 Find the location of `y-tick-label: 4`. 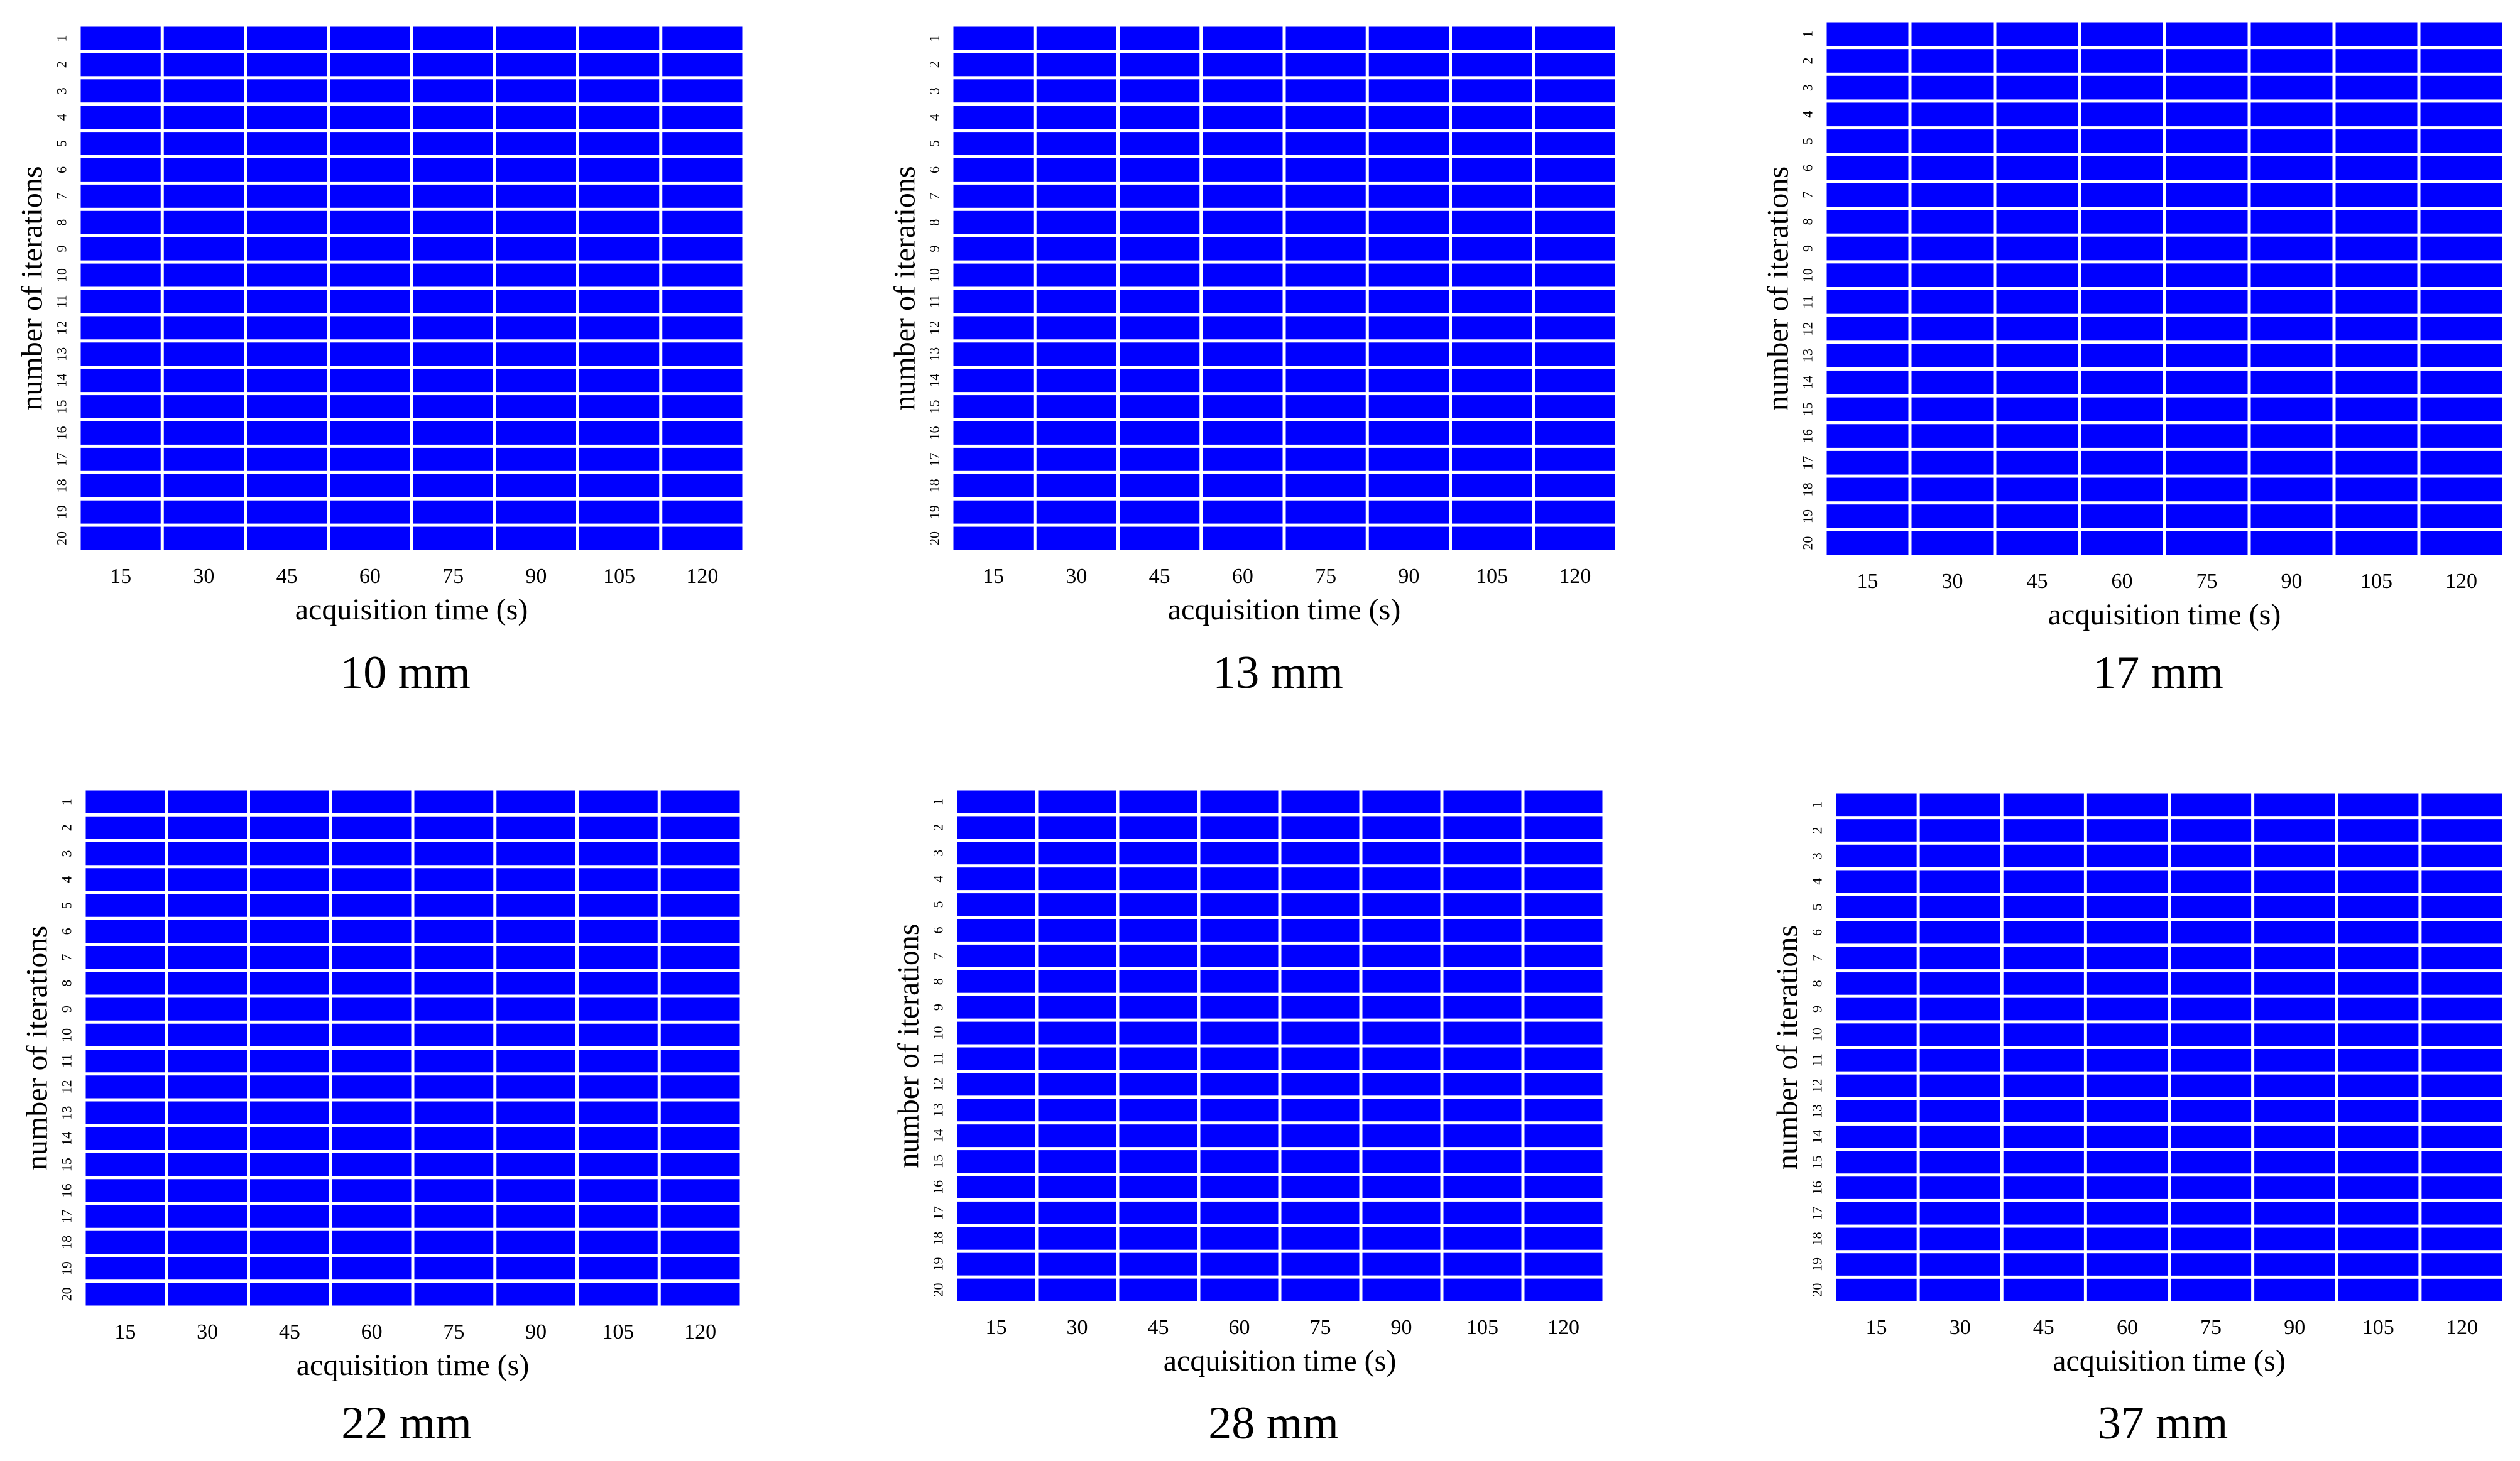

y-tick-label: 4 is located at coordinates (62, 118).